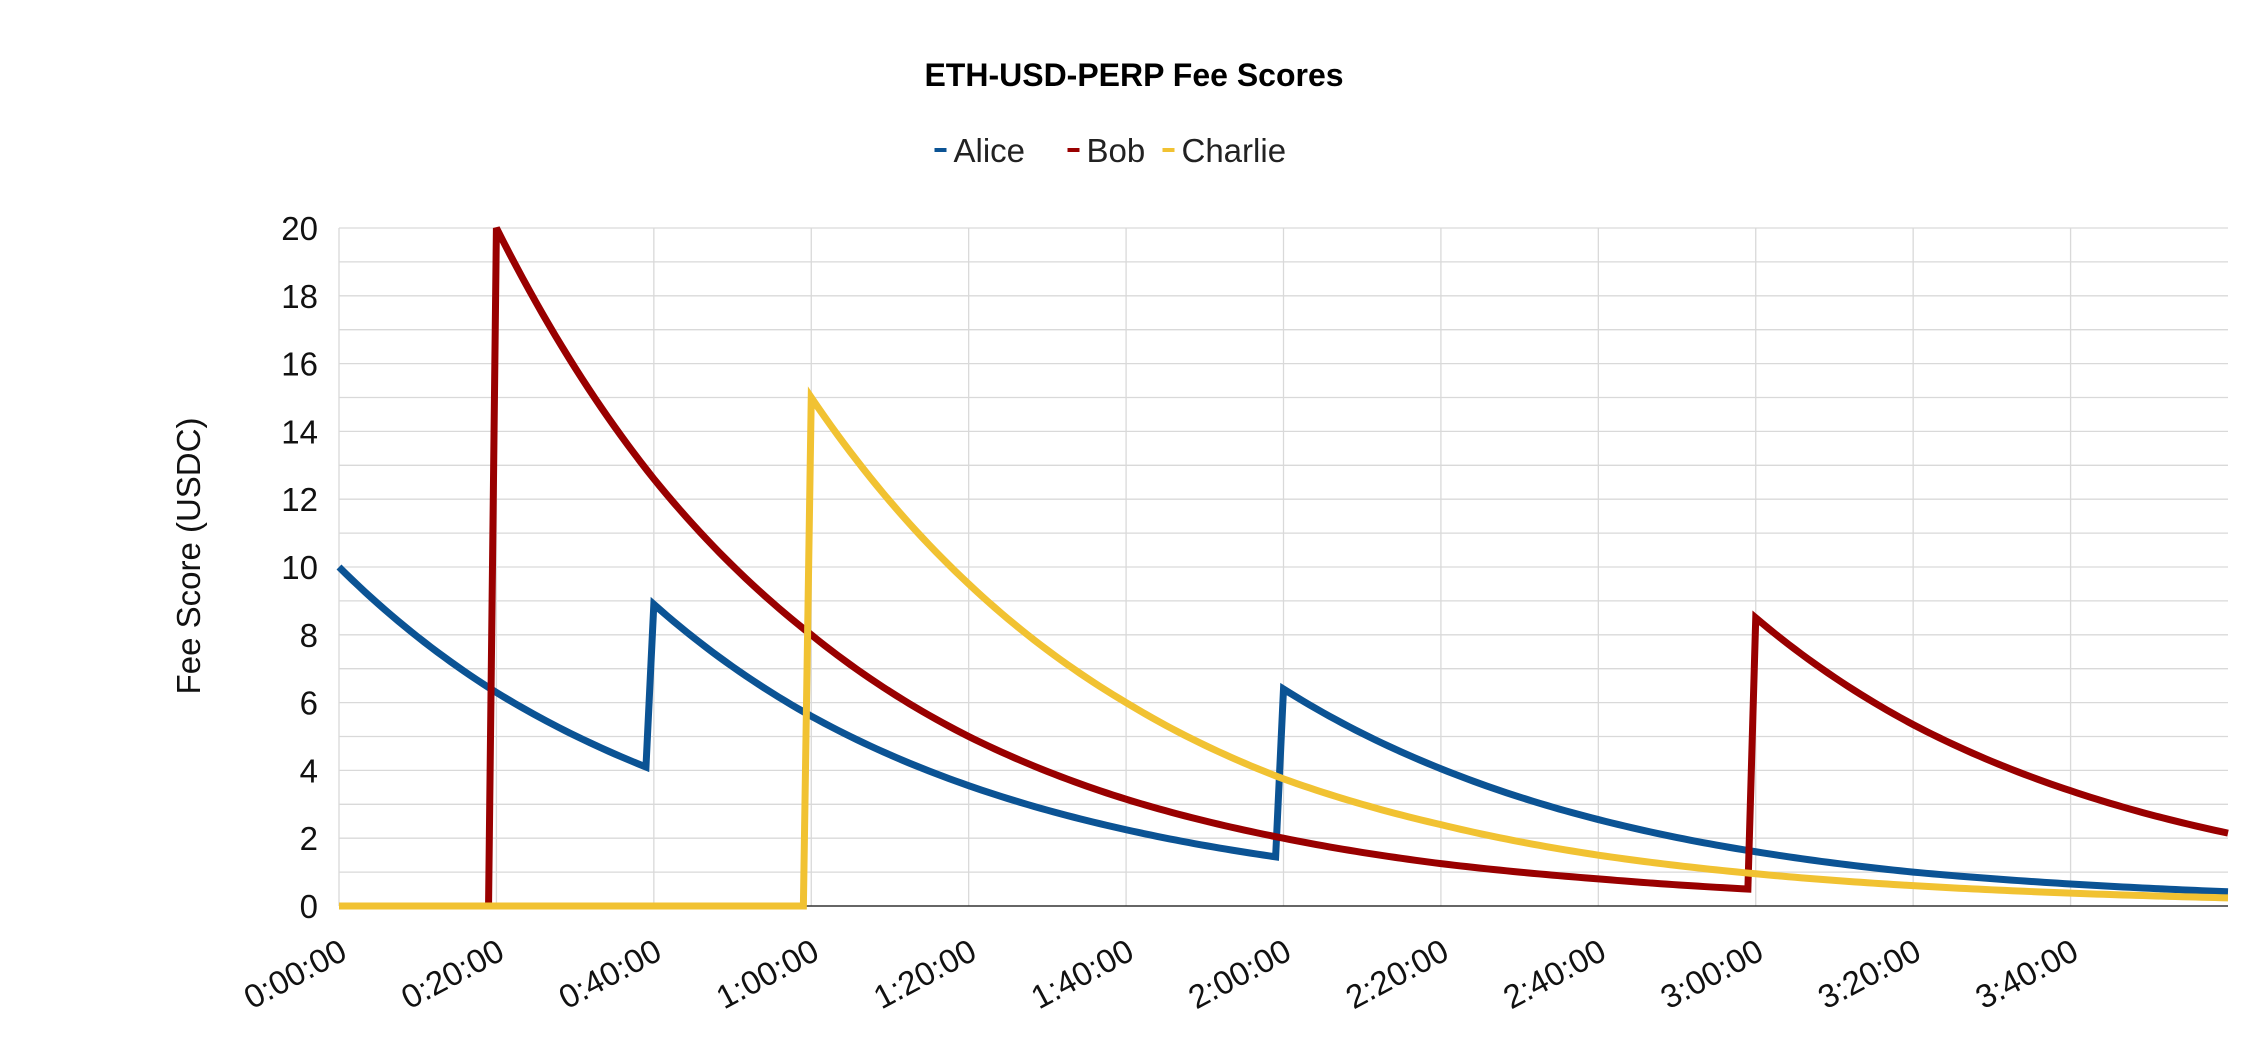 The height and width of the screenshot is (1051, 2268). I want to click on y-tick-label: 10, so click(299, 567).